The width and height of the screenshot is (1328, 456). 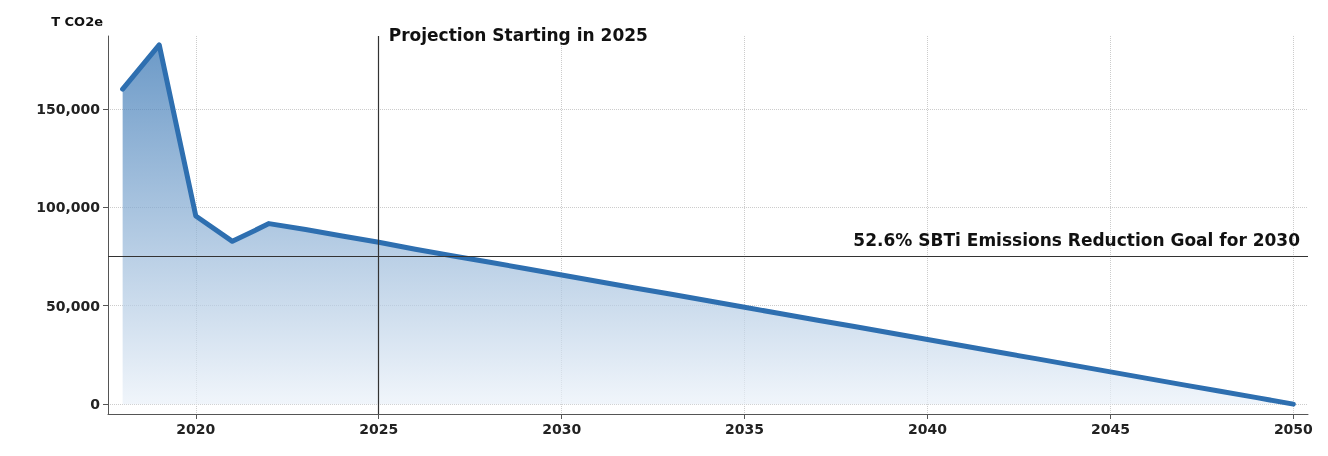 What do you see at coordinates (1110, 429) in the screenshot?
I see `x-tick-label: 2045` at bounding box center [1110, 429].